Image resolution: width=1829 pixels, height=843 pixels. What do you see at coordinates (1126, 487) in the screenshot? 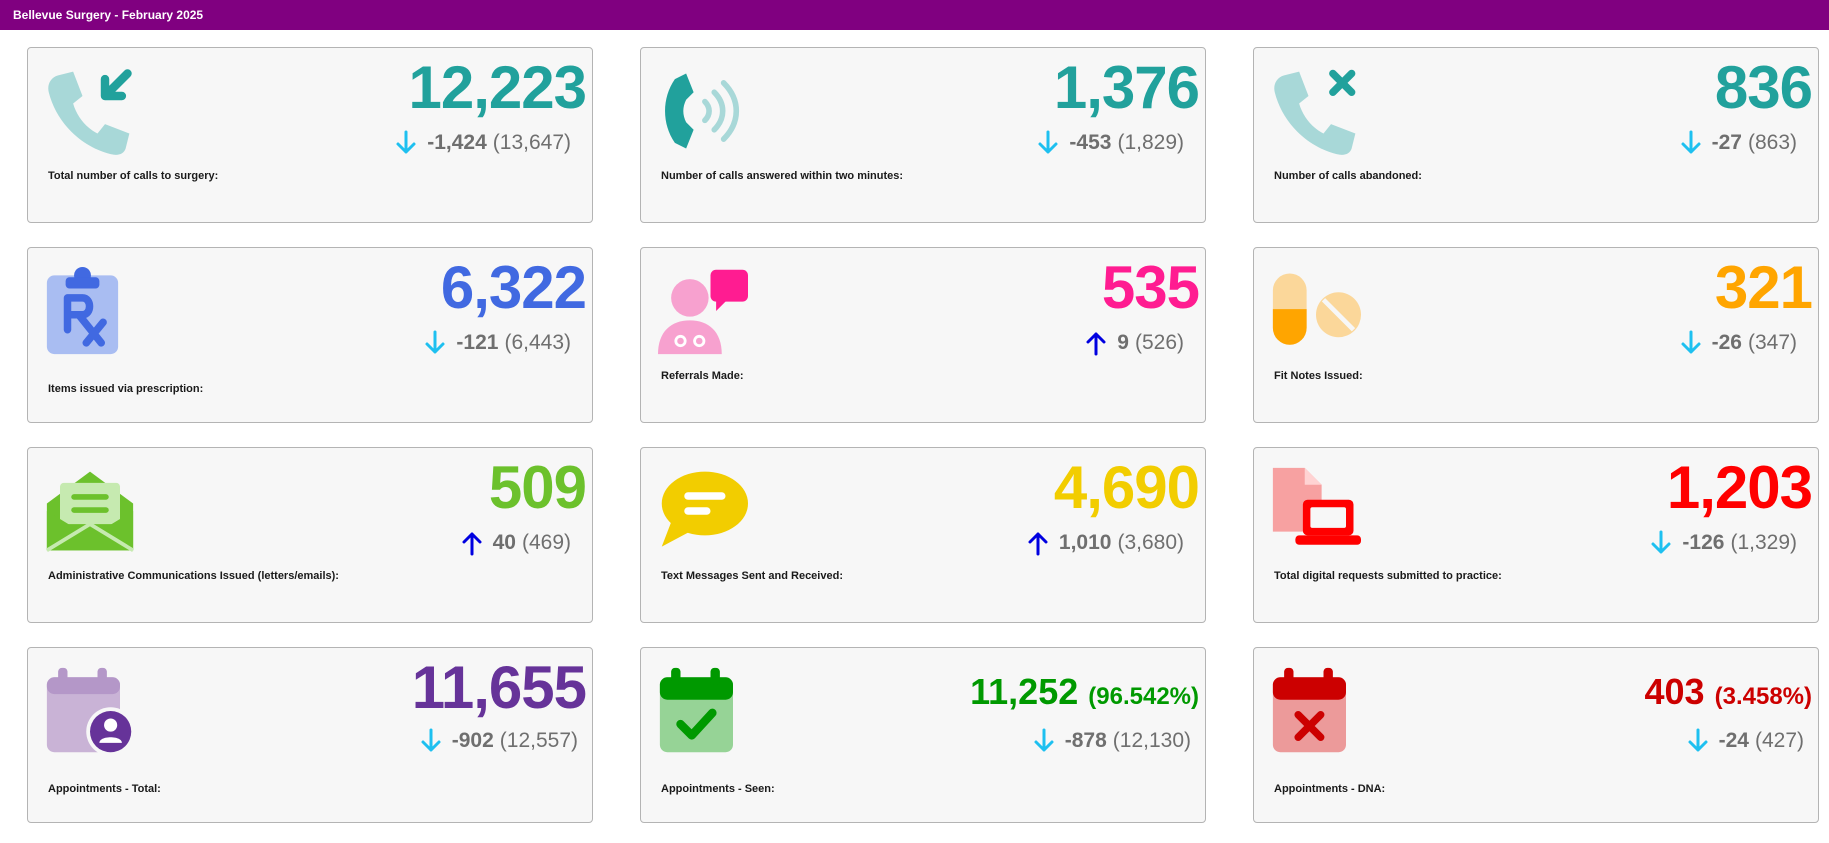
I see `kpi-value: 4,690` at bounding box center [1126, 487].